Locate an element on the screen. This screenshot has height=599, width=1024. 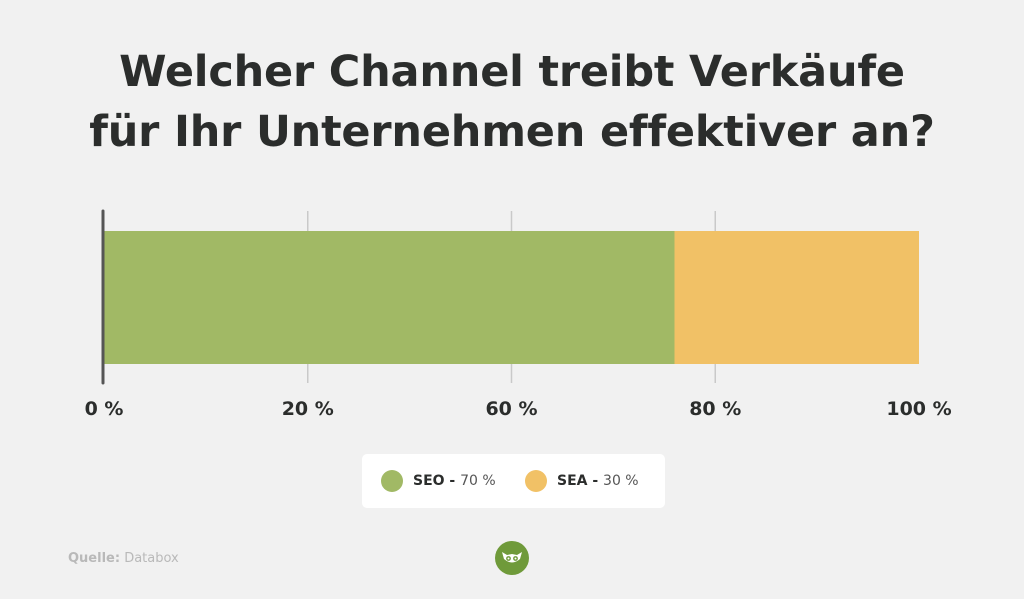
tick-label-3: 80 % is located at coordinates (715, 409).